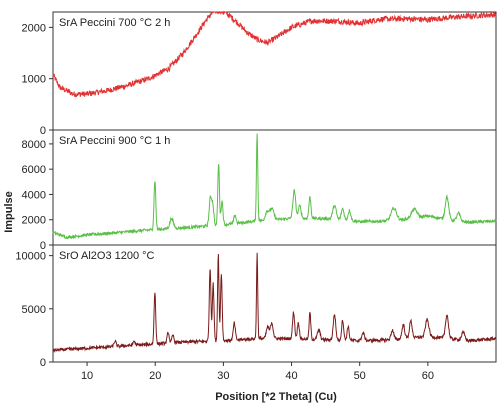  What do you see at coordinates (9, 212) in the screenshot?
I see `y-axis-label: Impulse` at bounding box center [9, 212].